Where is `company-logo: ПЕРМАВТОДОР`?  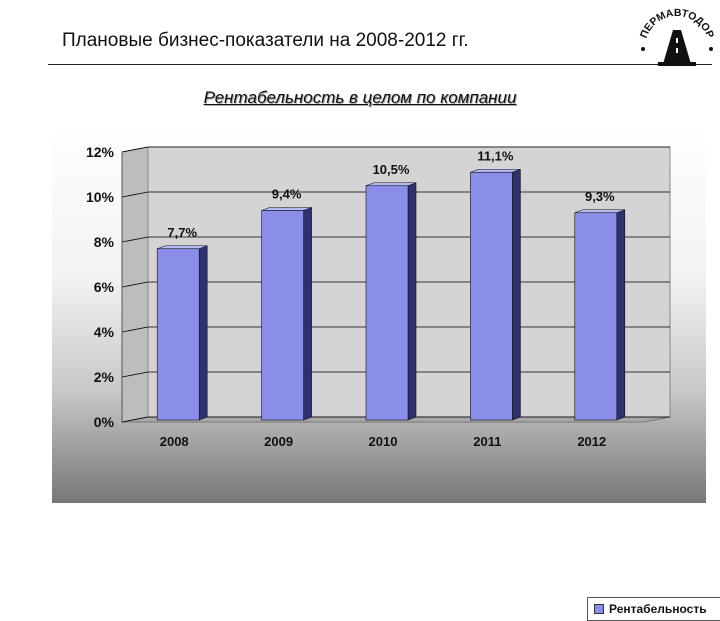
company-logo: ПЕРМАВТОДОР is located at coordinates (677, 36).